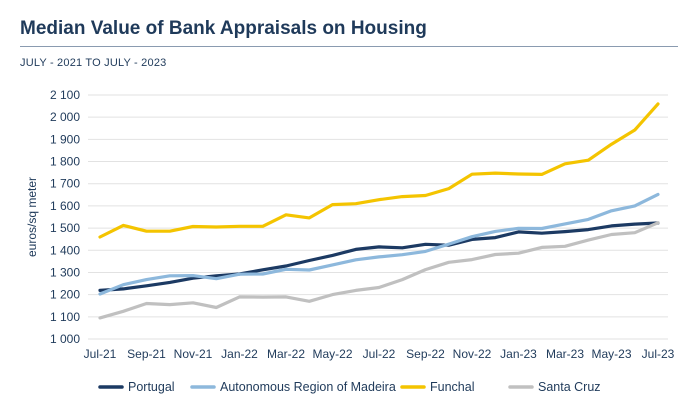 The width and height of the screenshot is (700, 412). I want to click on title-divider, so click(349, 46).